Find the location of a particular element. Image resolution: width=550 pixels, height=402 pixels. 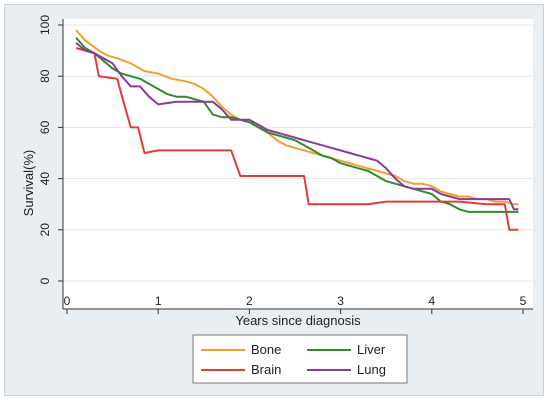

legend-label-liver: Liver is located at coordinates (371, 349).